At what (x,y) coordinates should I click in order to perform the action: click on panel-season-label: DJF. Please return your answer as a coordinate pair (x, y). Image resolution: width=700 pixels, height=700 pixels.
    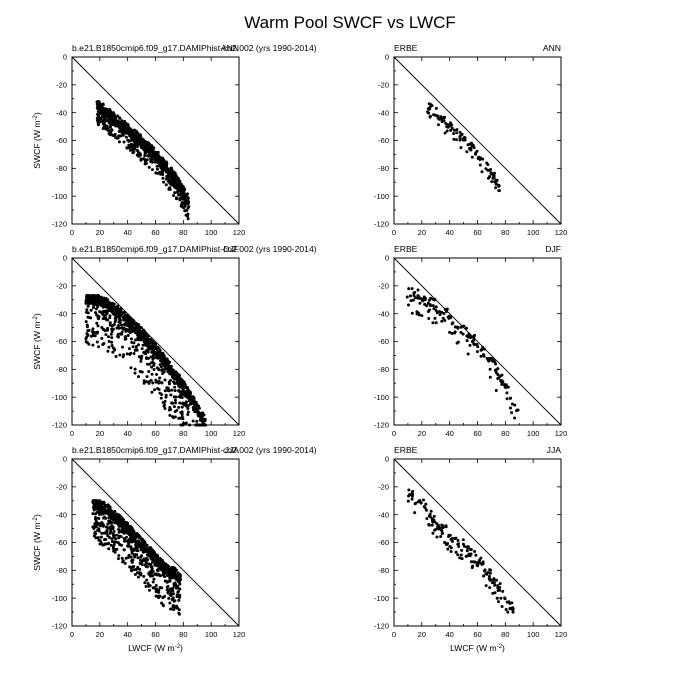
    Looking at the image, I should click on (231, 249).